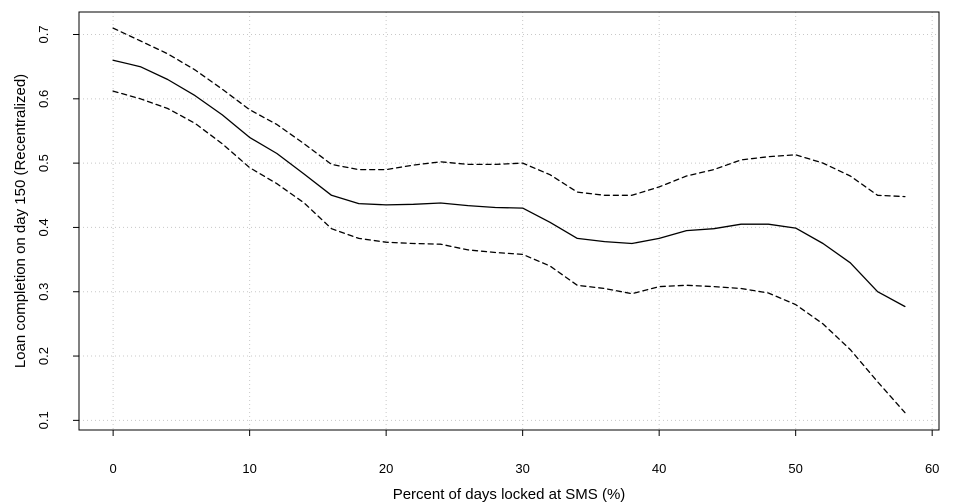 The height and width of the screenshot is (504, 961). Describe the element at coordinates (43, 292) in the screenshot. I see `y-tick-label: 0.3` at that location.